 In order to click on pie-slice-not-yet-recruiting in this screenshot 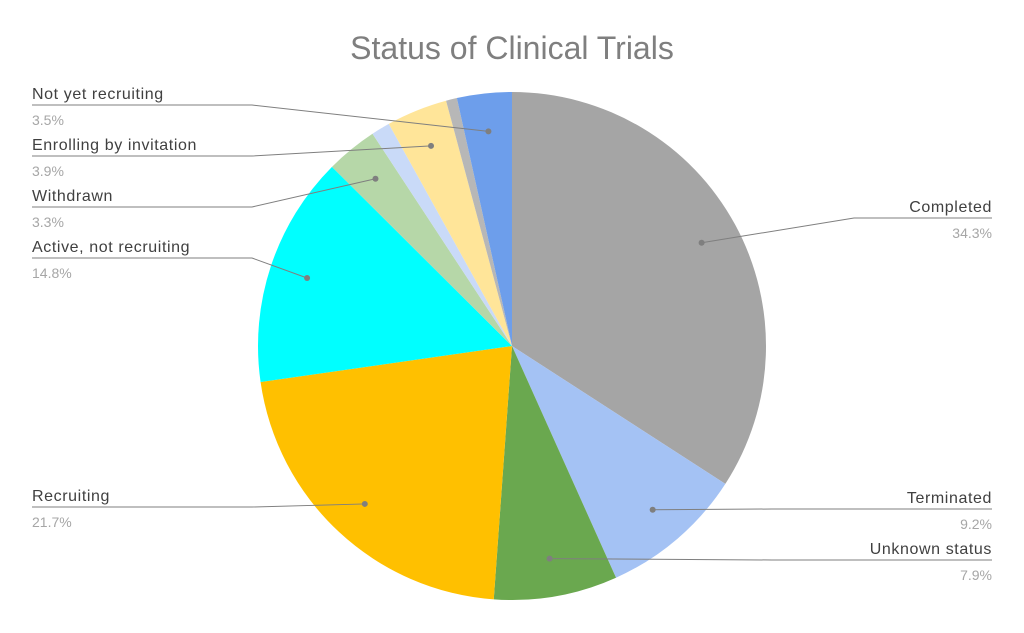, I will do `click(484, 219)`.